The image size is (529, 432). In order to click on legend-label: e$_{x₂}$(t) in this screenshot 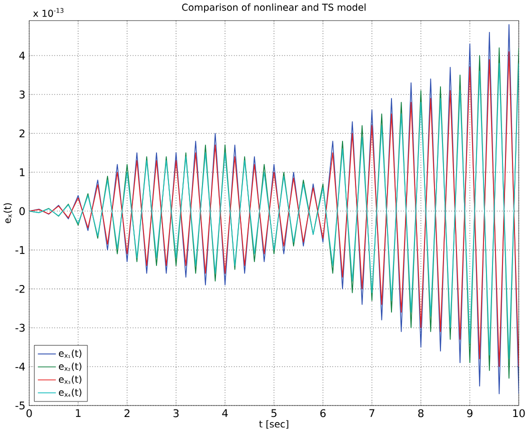, I will do `click(70, 366)`.